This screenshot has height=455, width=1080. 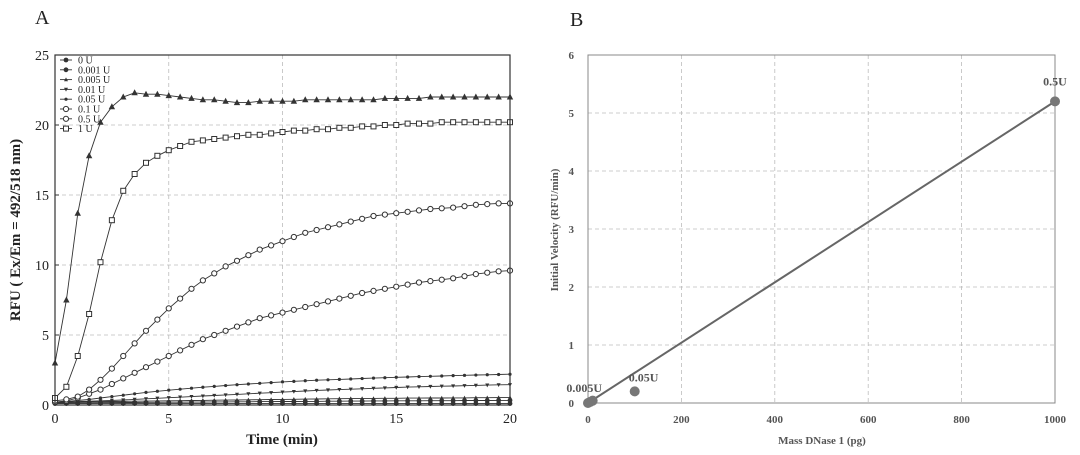 I want to click on panel-b-x-tick-label: 200, so click(x=681, y=420).